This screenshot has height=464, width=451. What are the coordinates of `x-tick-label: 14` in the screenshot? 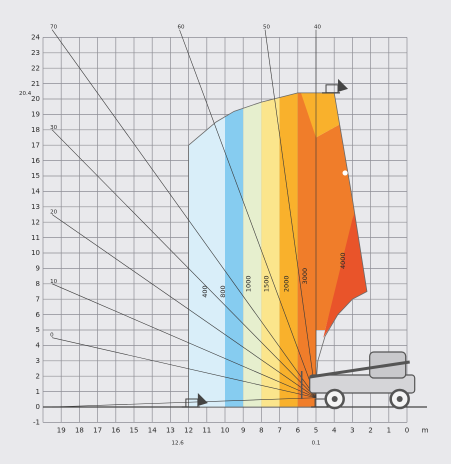 It's located at (152, 430).